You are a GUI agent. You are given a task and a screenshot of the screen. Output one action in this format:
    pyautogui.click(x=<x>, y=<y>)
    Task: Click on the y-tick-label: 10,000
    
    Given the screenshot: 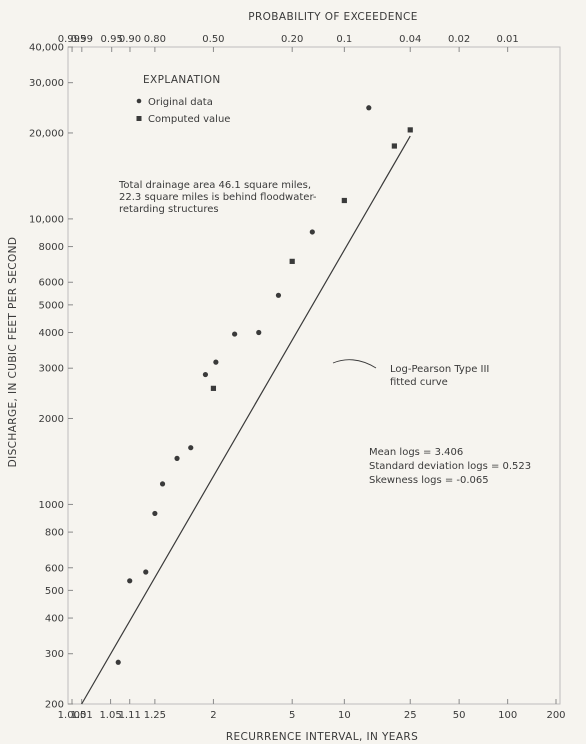 What is the action you would take?
    pyautogui.click(x=46, y=219)
    